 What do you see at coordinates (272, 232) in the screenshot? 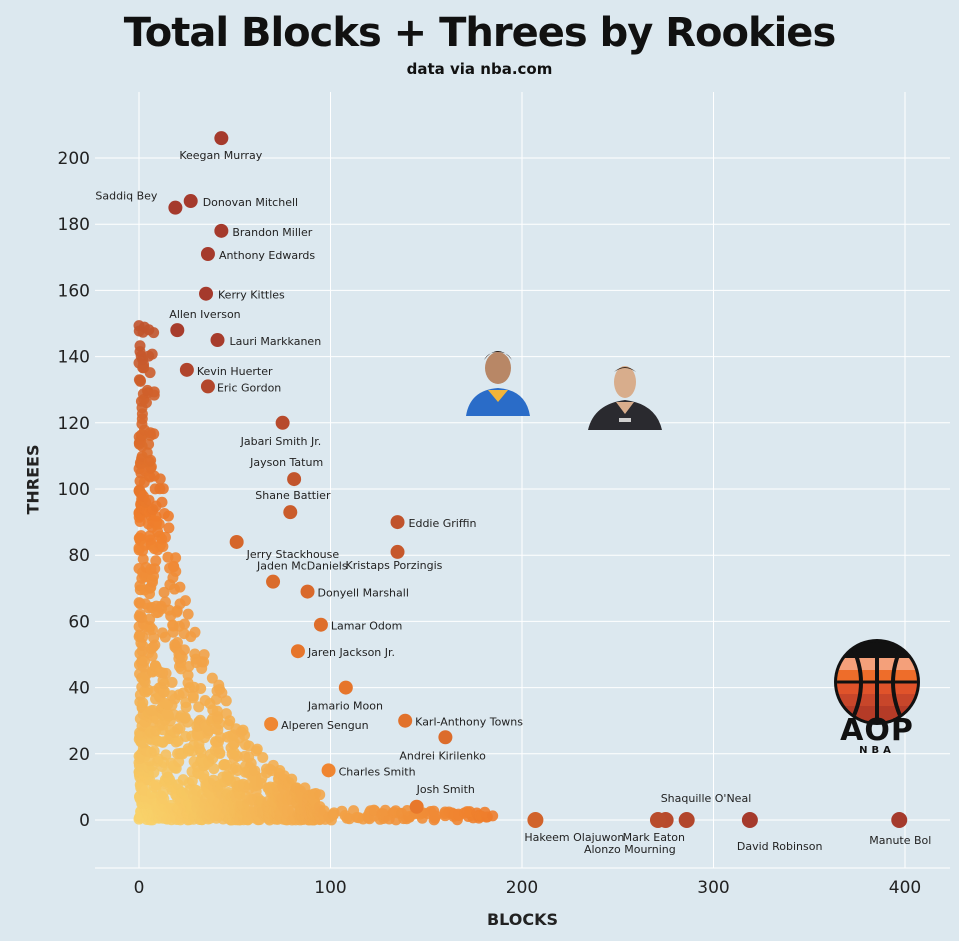
I see `point-label: Brandon Miller` at bounding box center [272, 232].